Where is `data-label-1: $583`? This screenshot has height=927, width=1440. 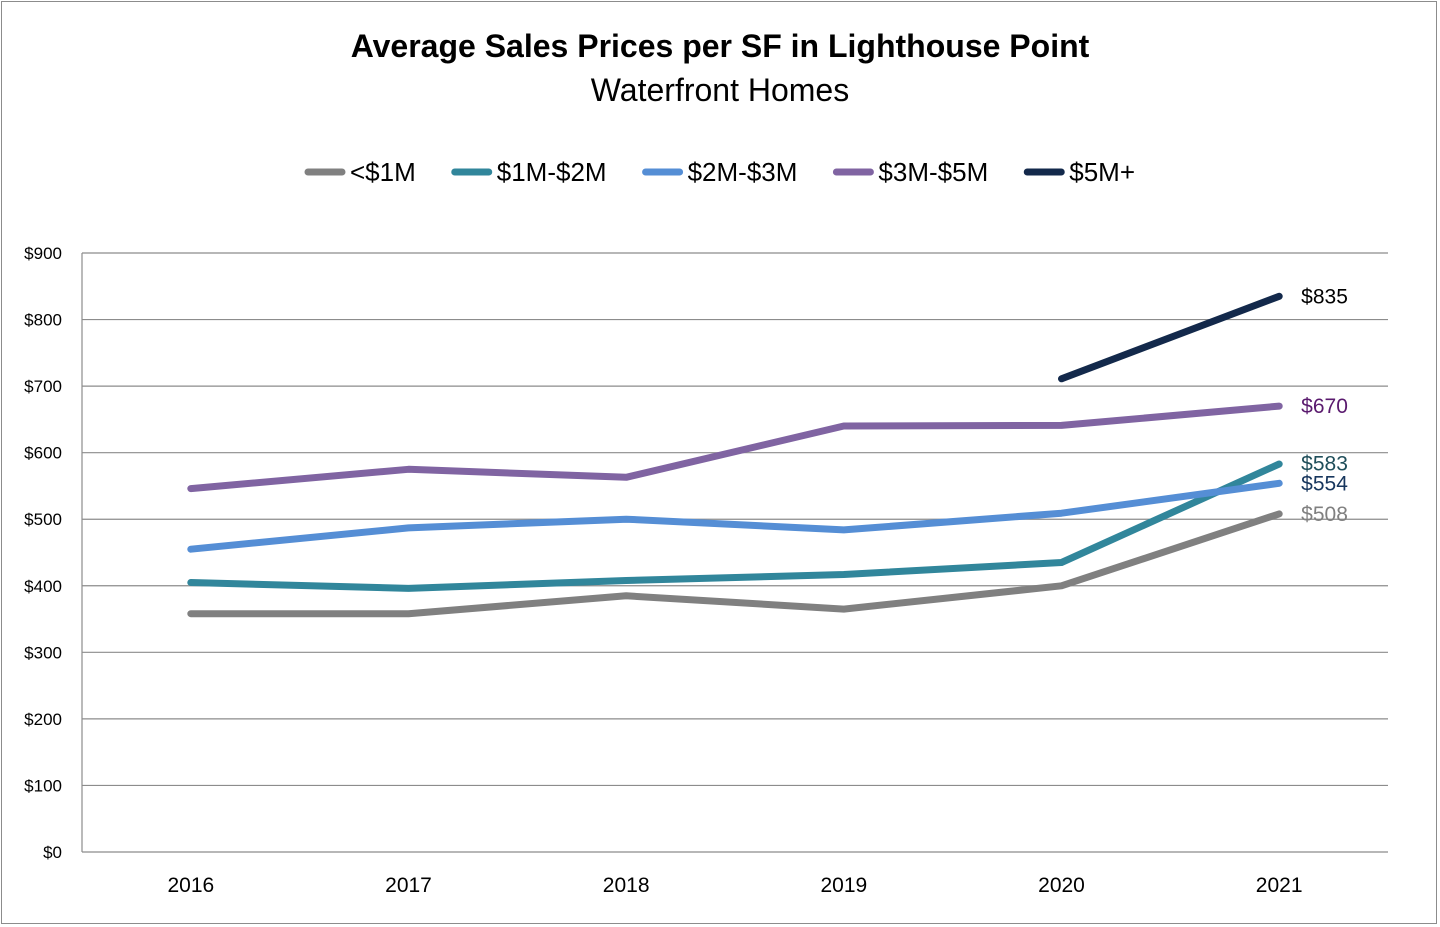
data-label-1: $583 is located at coordinates (1324, 464).